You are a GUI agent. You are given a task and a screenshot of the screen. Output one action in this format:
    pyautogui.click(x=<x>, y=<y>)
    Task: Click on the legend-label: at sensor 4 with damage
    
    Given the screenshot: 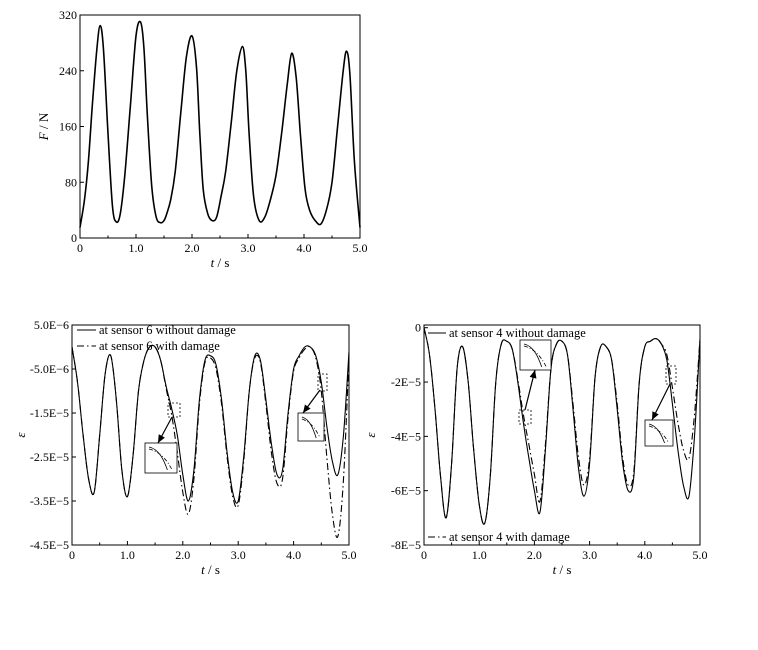 What is the action you would take?
    pyautogui.click(x=509, y=537)
    